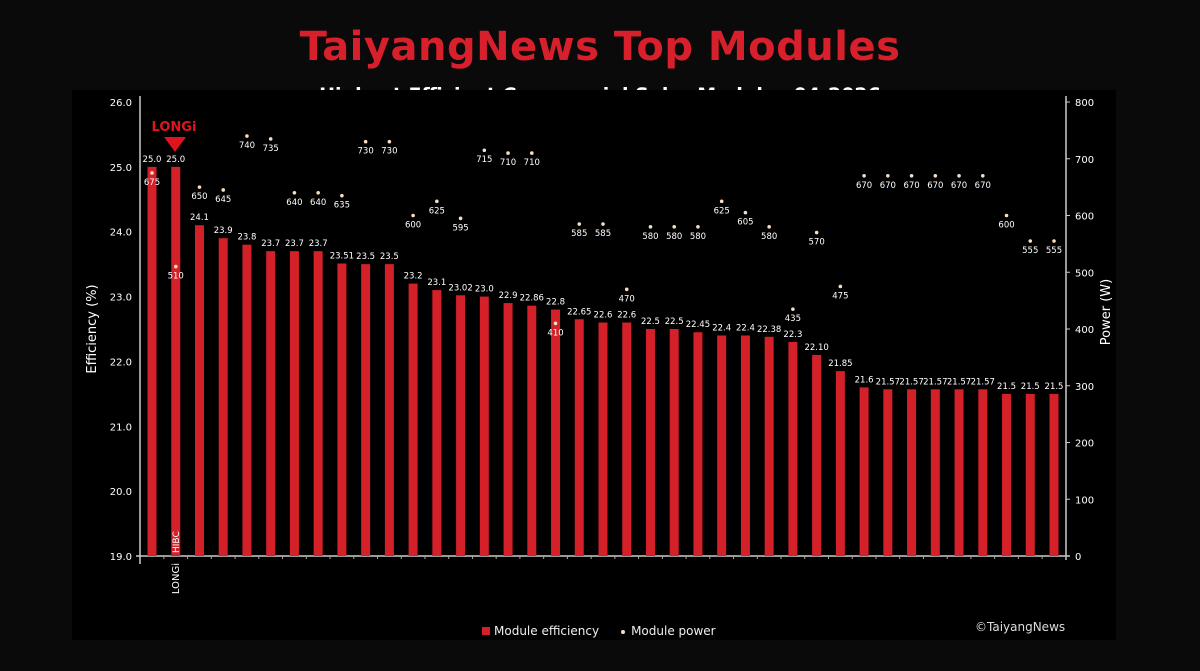  I want to click on efficiency-data-label: 22.6, so click(626, 316).